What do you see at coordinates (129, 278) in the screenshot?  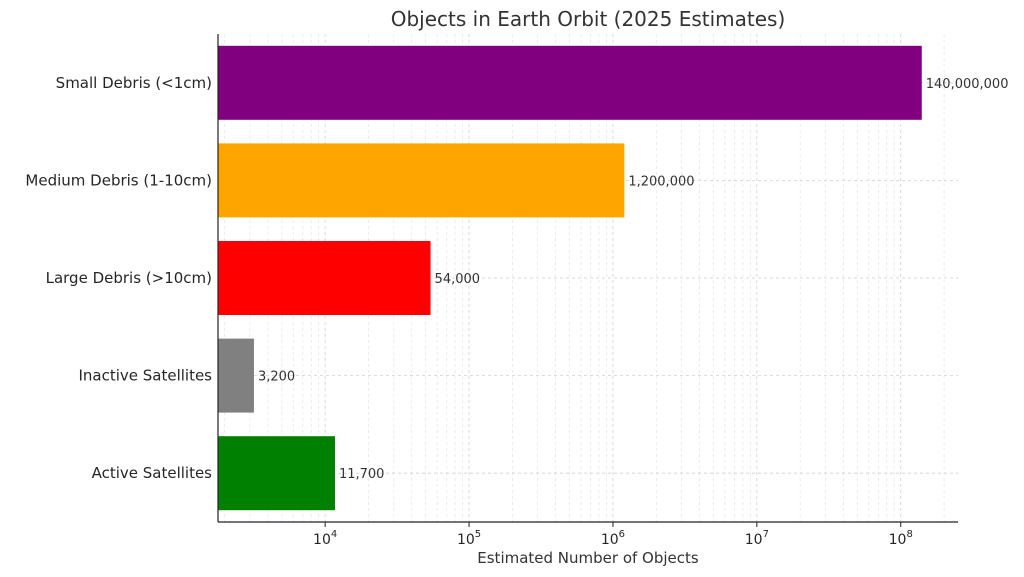 I see `category-label-2: Large Debris (>10cm)` at bounding box center [129, 278].